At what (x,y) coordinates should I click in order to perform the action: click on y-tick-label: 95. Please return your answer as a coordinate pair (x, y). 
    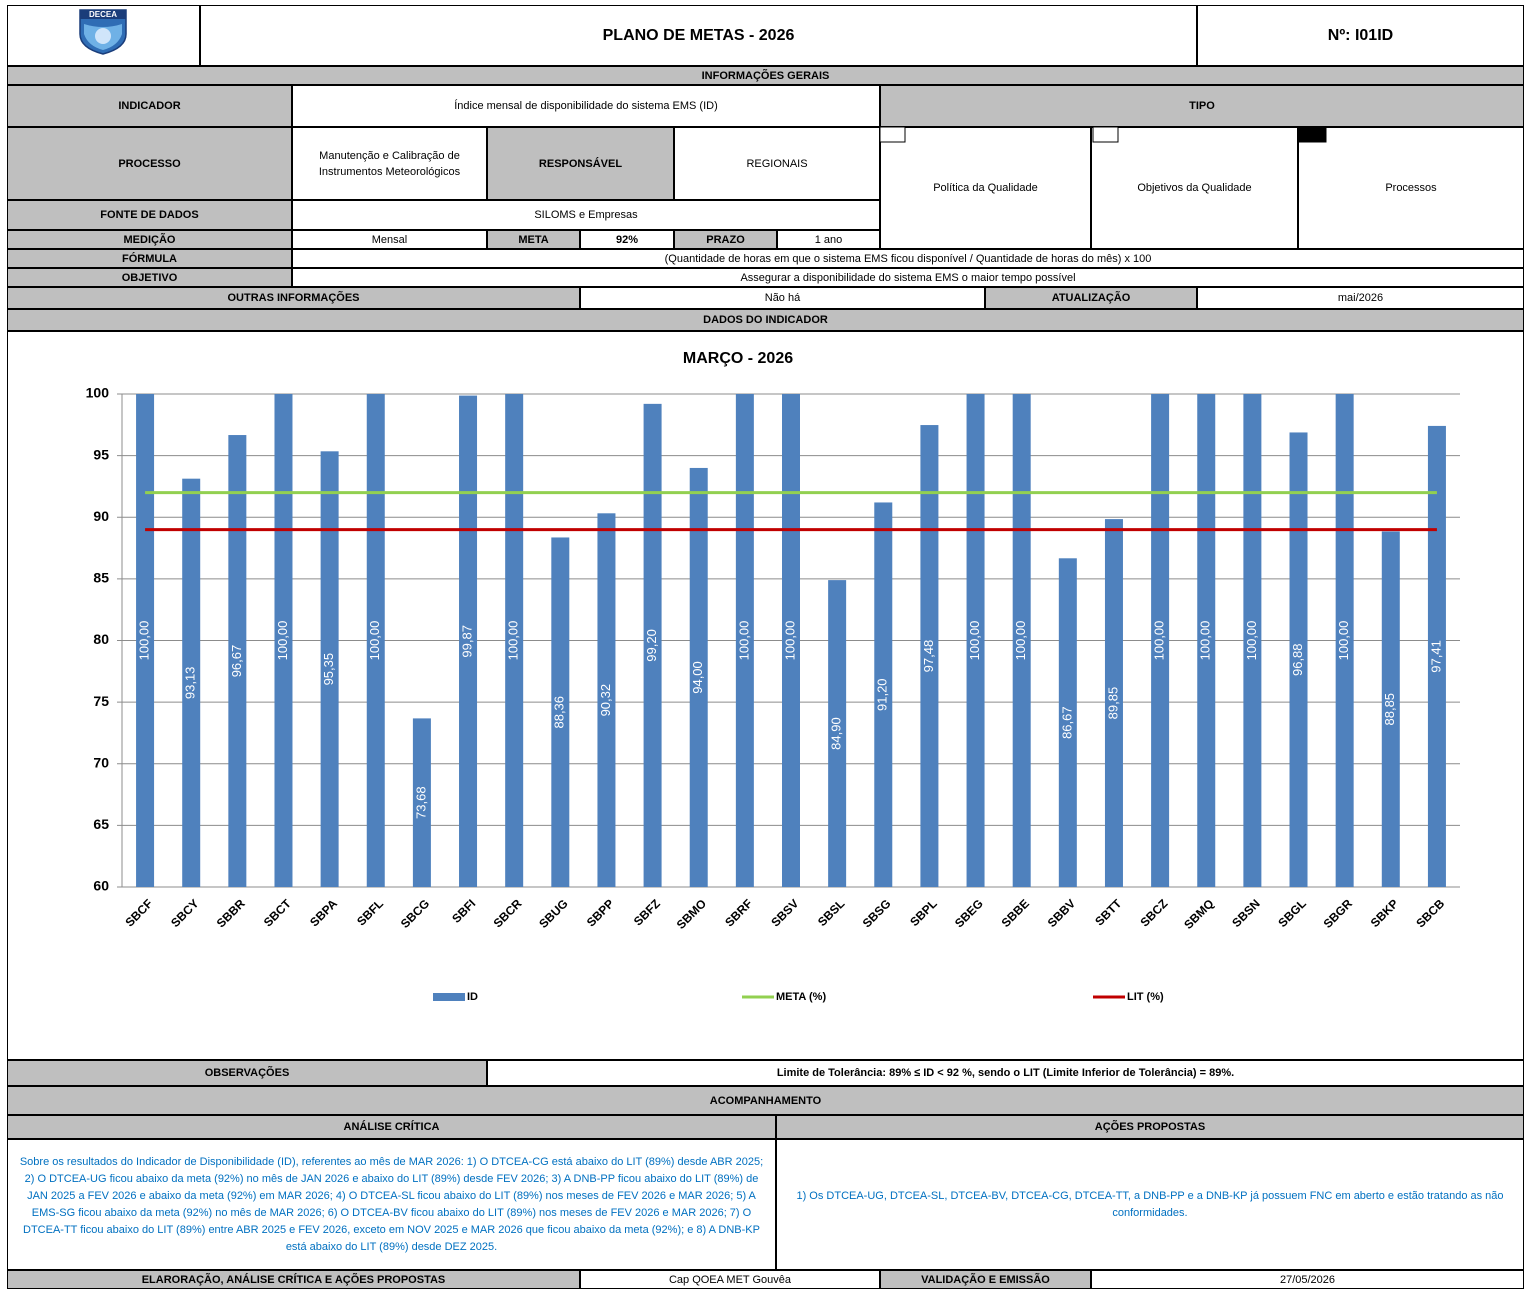
    Looking at the image, I should click on (101, 454).